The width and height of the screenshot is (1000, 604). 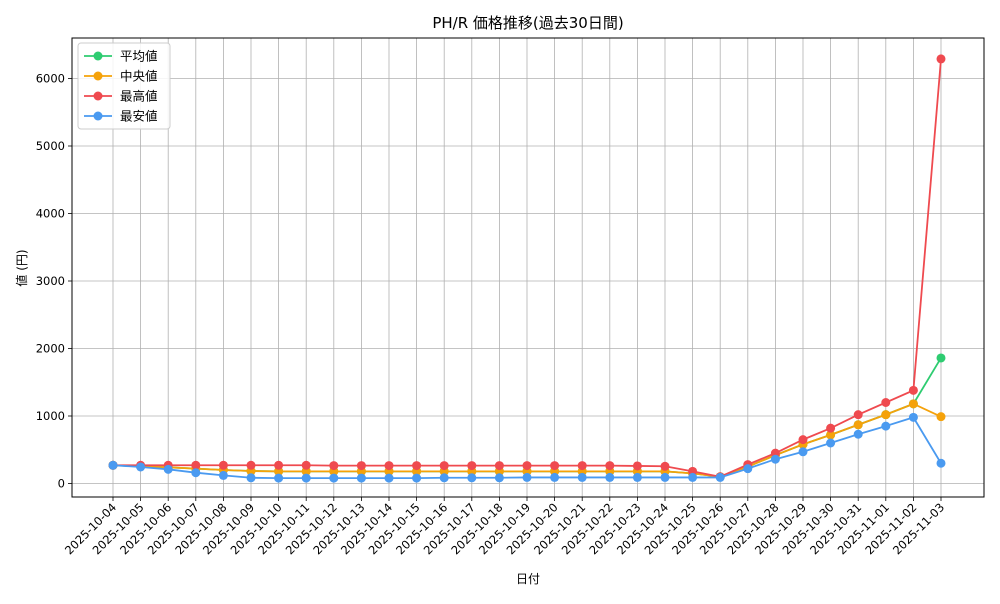 I want to click on legend-item: 中央値, so click(x=121, y=76).